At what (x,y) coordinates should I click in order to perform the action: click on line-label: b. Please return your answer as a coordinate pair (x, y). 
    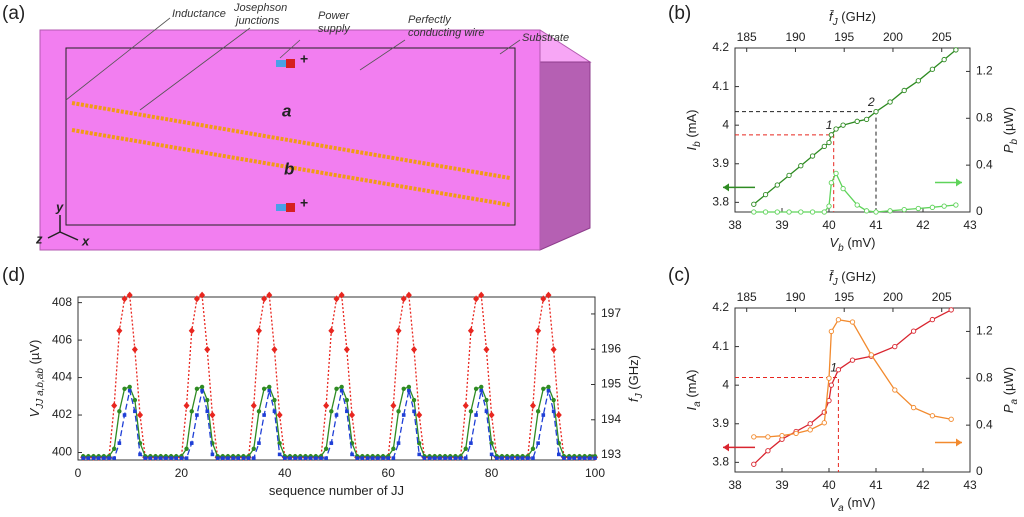
    Looking at the image, I should click on (289, 168).